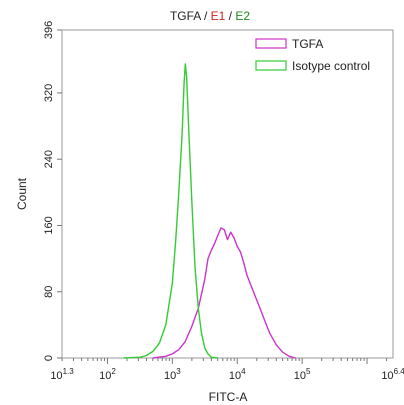 The width and height of the screenshot is (404, 405). I want to click on legend-swatch-tgfa, so click(271, 43).